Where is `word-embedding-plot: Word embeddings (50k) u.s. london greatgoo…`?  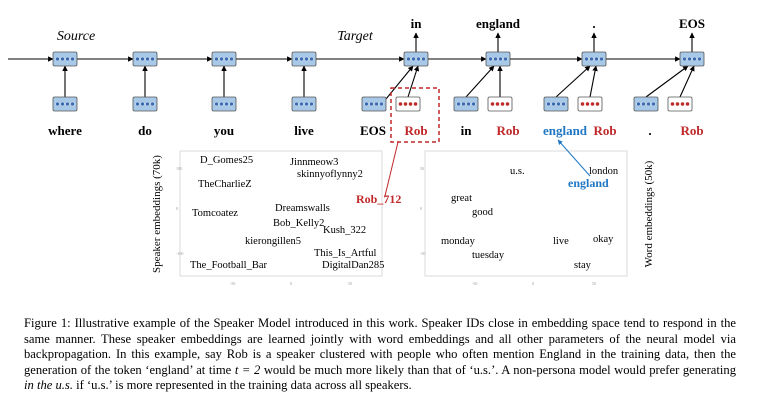 word-embedding-plot: Word embeddings (50k) u.s. london greatgoo… is located at coordinates (537, 212).